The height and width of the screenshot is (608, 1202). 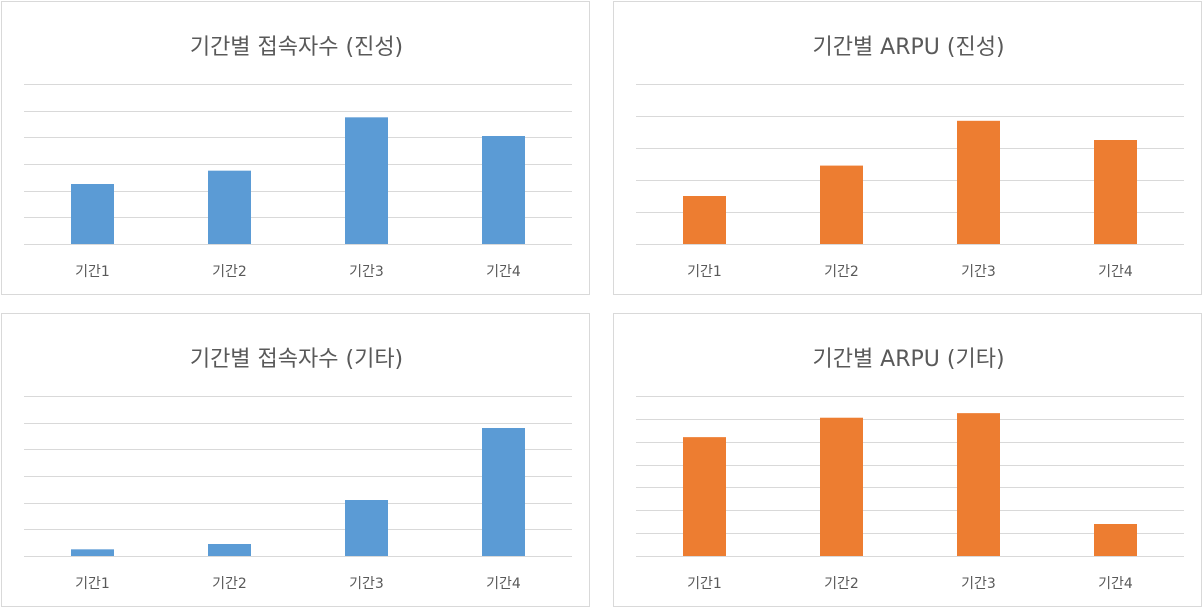 What do you see at coordinates (908, 47) in the screenshot?
I see `chart-title: 기간별 ARPU (진성)` at bounding box center [908, 47].